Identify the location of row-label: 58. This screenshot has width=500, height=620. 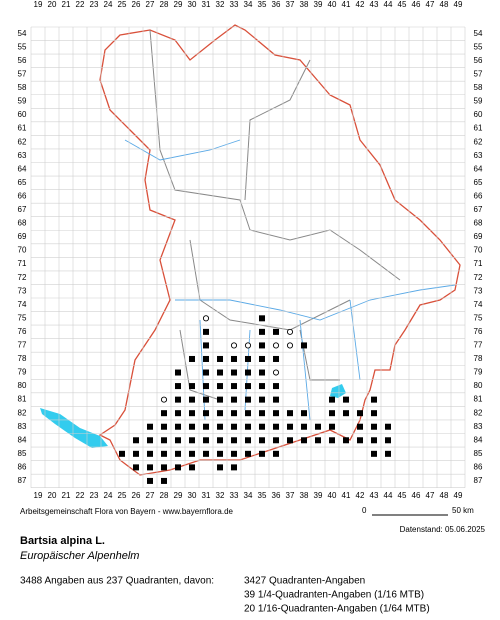
(22, 87).